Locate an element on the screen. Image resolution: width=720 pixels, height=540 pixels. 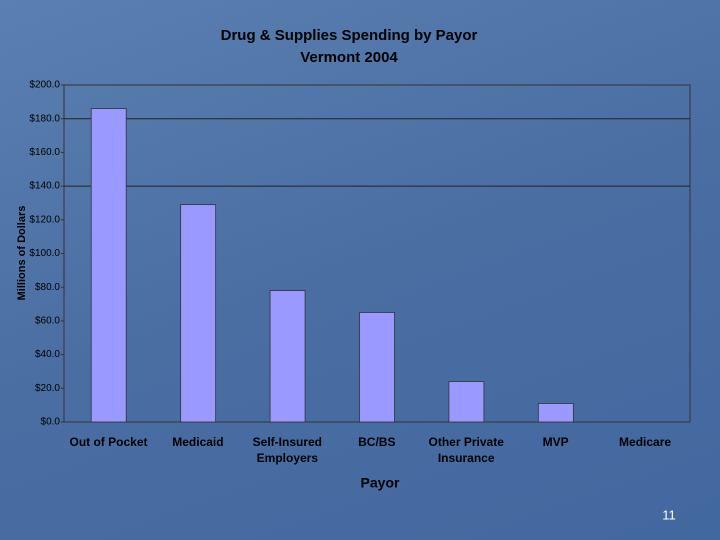
y-tick-label: $80.0 is located at coordinates (47, 287).